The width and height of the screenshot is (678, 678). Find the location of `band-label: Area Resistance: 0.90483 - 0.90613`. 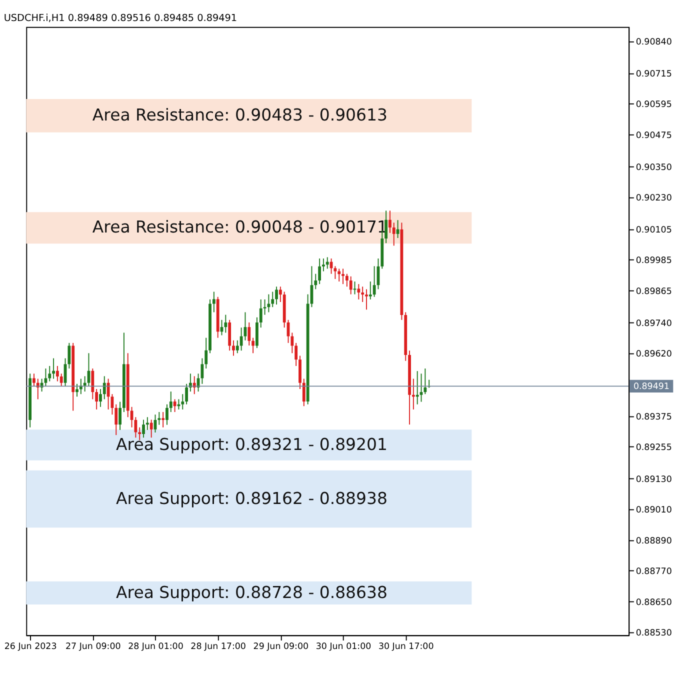

band-label: Area Resistance: 0.90483 - 0.90613 is located at coordinates (240, 115).